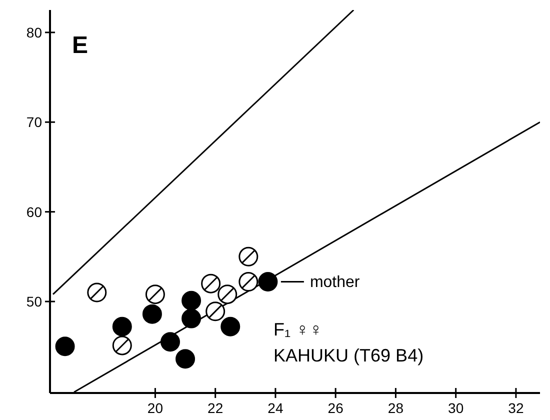 This screenshot has height=420, width=550. What do you see at coordinates (516, 408) in the screenshot?
I see `x-tick-label: 32` at bounding box center [516, 408].